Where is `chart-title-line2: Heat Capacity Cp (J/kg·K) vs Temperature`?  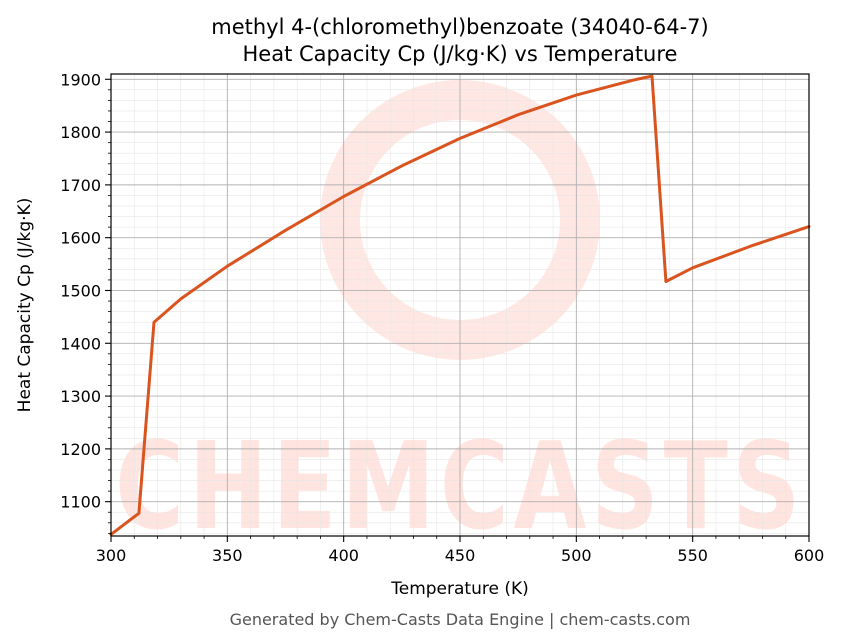
chart-title-line2: Heat Capacity Cp (J/kg·K) vs Temperature is located at coordinates (460, 54).